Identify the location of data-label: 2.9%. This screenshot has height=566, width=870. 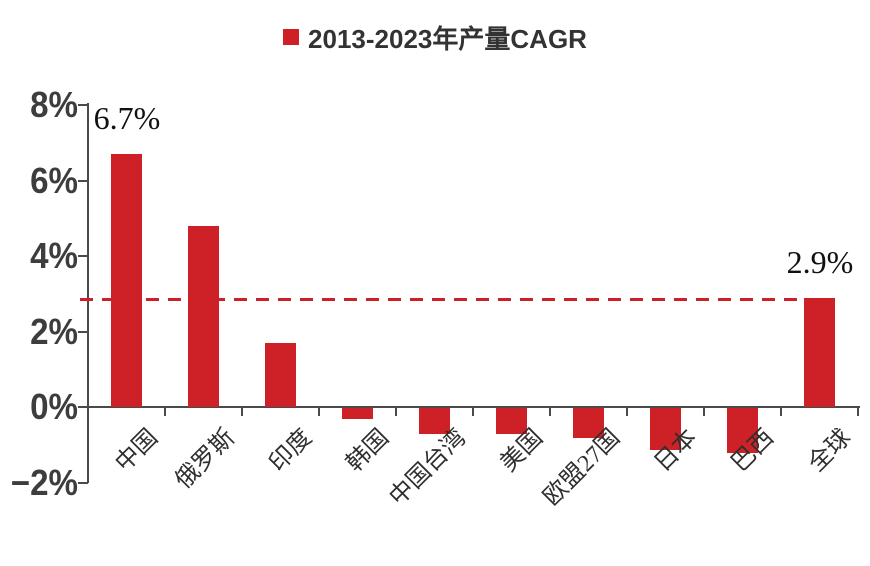
(820, 262).